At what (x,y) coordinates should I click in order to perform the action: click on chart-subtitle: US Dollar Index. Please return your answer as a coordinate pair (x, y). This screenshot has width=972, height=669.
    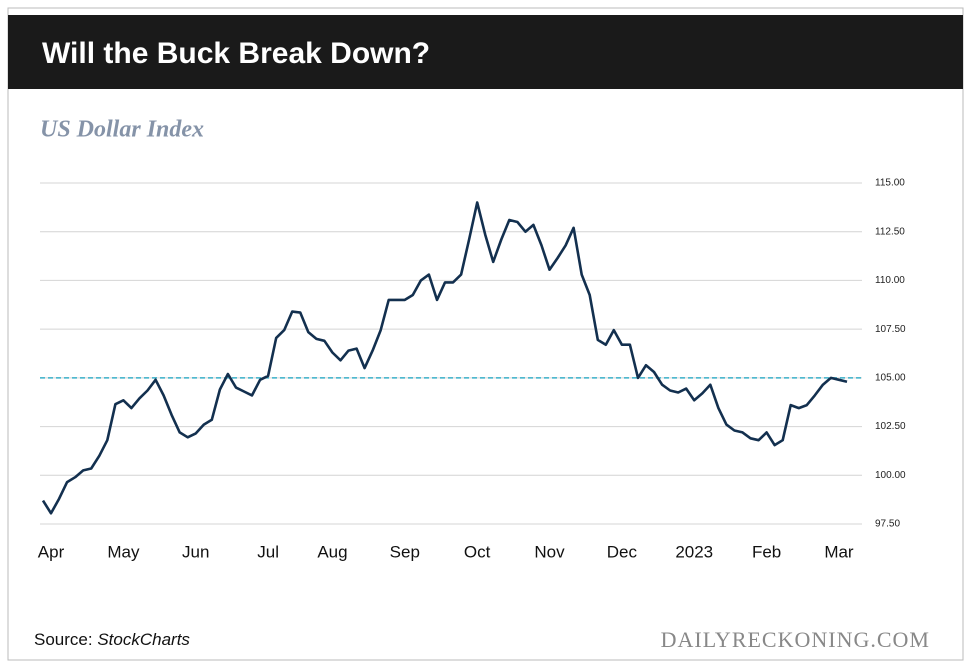
    Looking at the image, I should click on (122, 130).